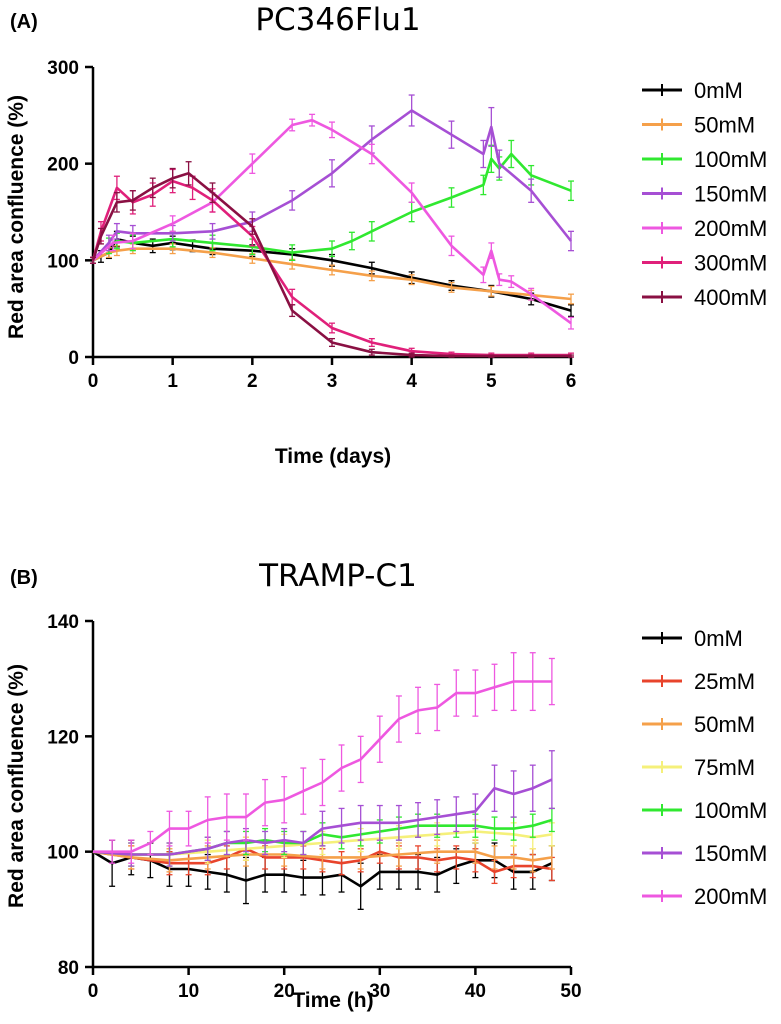  What do you see at coordinates (475, 991) in the screenshot?
I see `panel-b-x-tick-label: 40` at bounding box center [475, 991].